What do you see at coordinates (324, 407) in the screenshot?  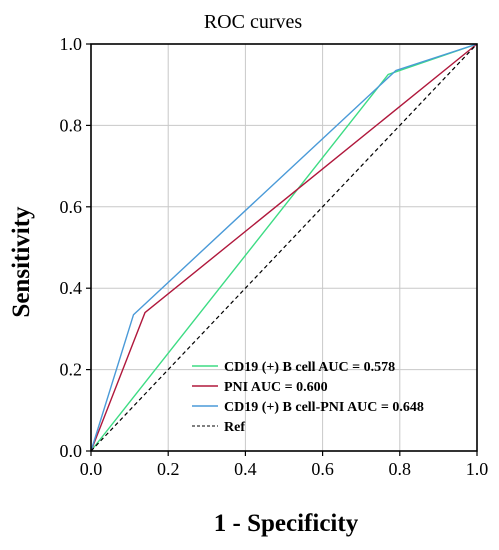 I see `legend-label: CD19 (+) B cell-PNI AUC = 0.648` at bounding box center [324, 407].